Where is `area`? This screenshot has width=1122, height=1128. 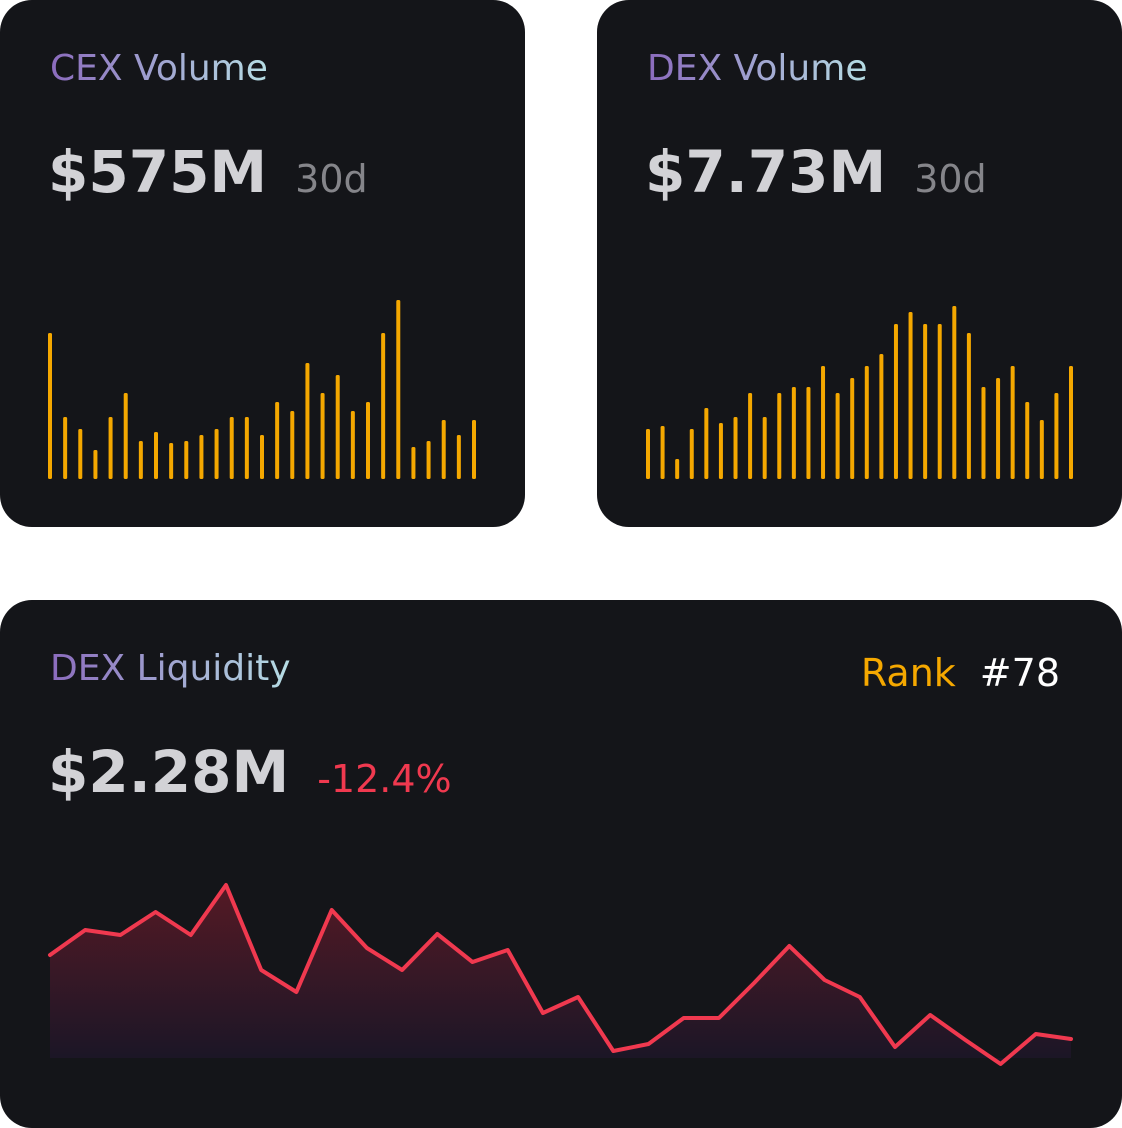 area is located at coordinates (560, 974).